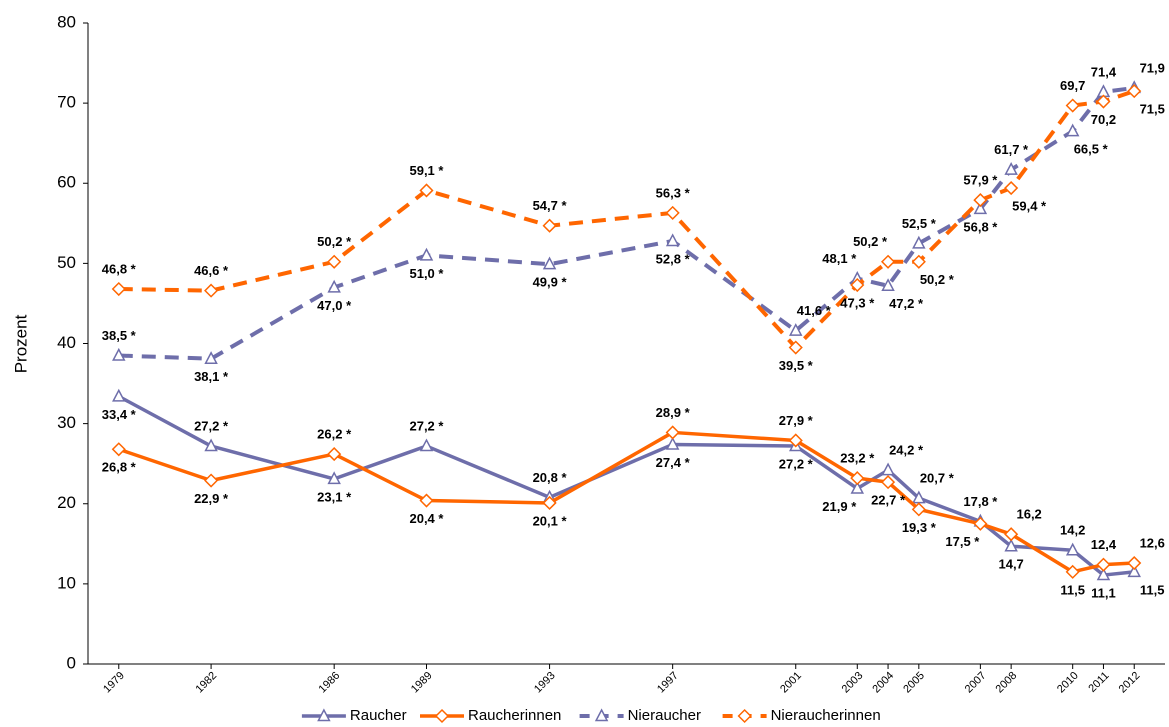 This screenshot has width=1169, height=727. Describe the element at coordinates (119, 467) in the screenshot. I see `data-label: 26,8 *` at that location.